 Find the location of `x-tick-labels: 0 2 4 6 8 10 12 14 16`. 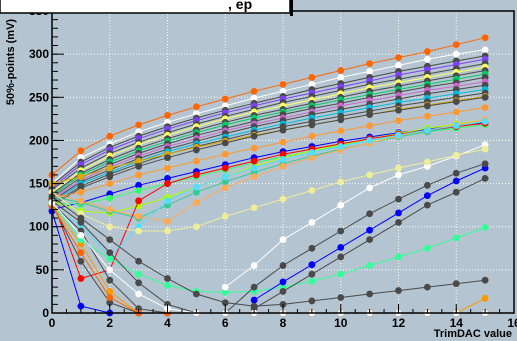

x-tick-labels: 0 2 4 6 8 10 12 14 16 is located at coordinates (283, 323).